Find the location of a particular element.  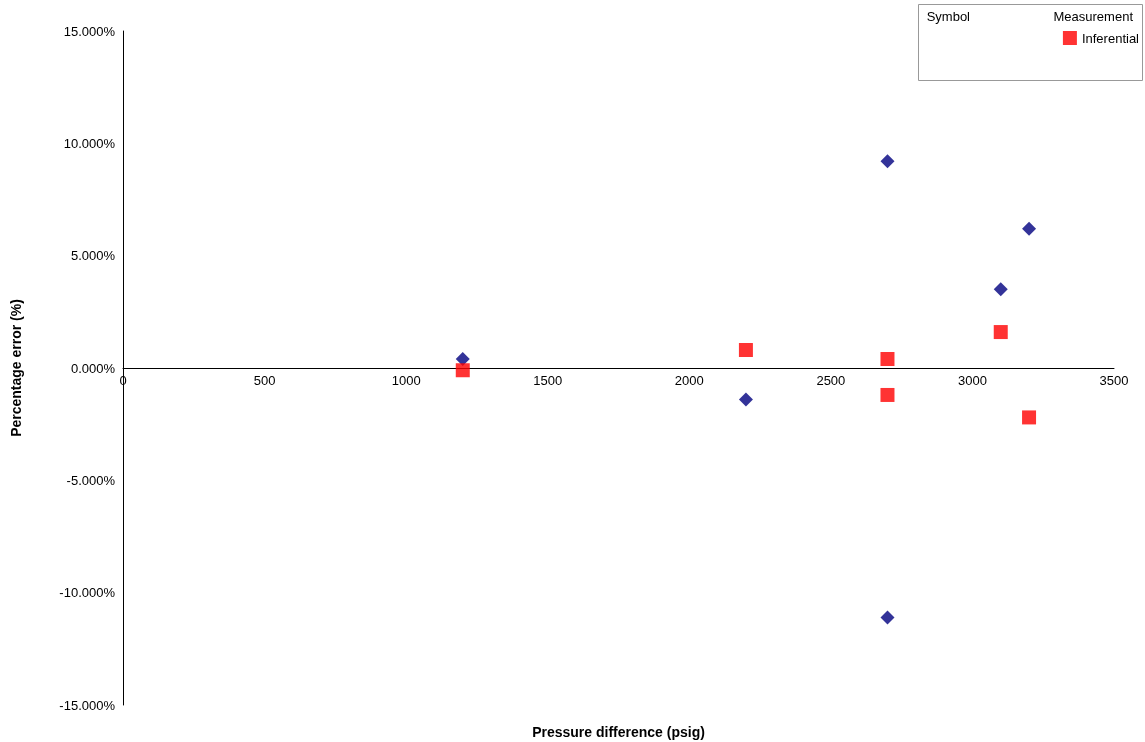

y-tick-label: 10.000% is located at coordinates (89, 143).